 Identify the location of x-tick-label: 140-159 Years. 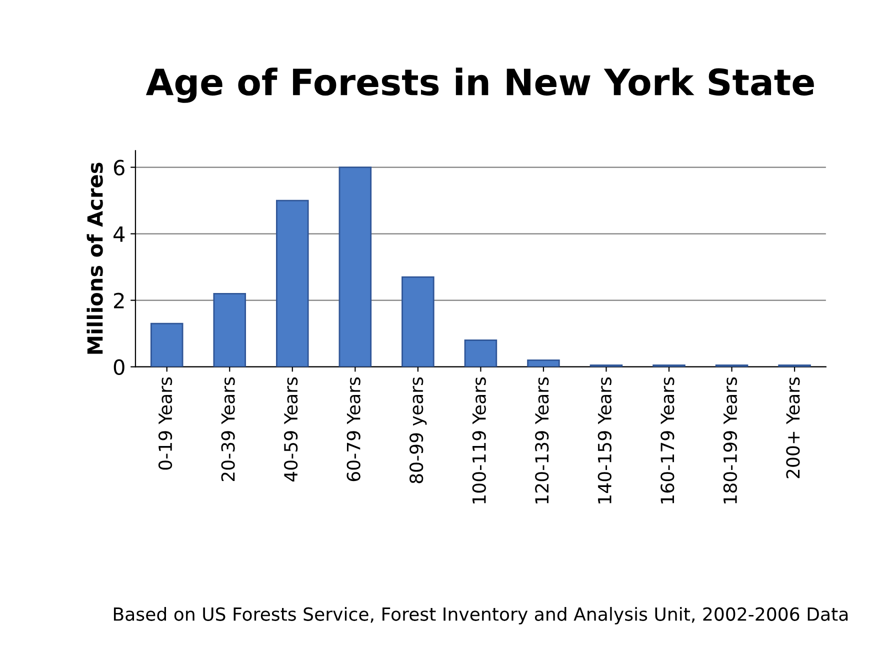
(605, 440).